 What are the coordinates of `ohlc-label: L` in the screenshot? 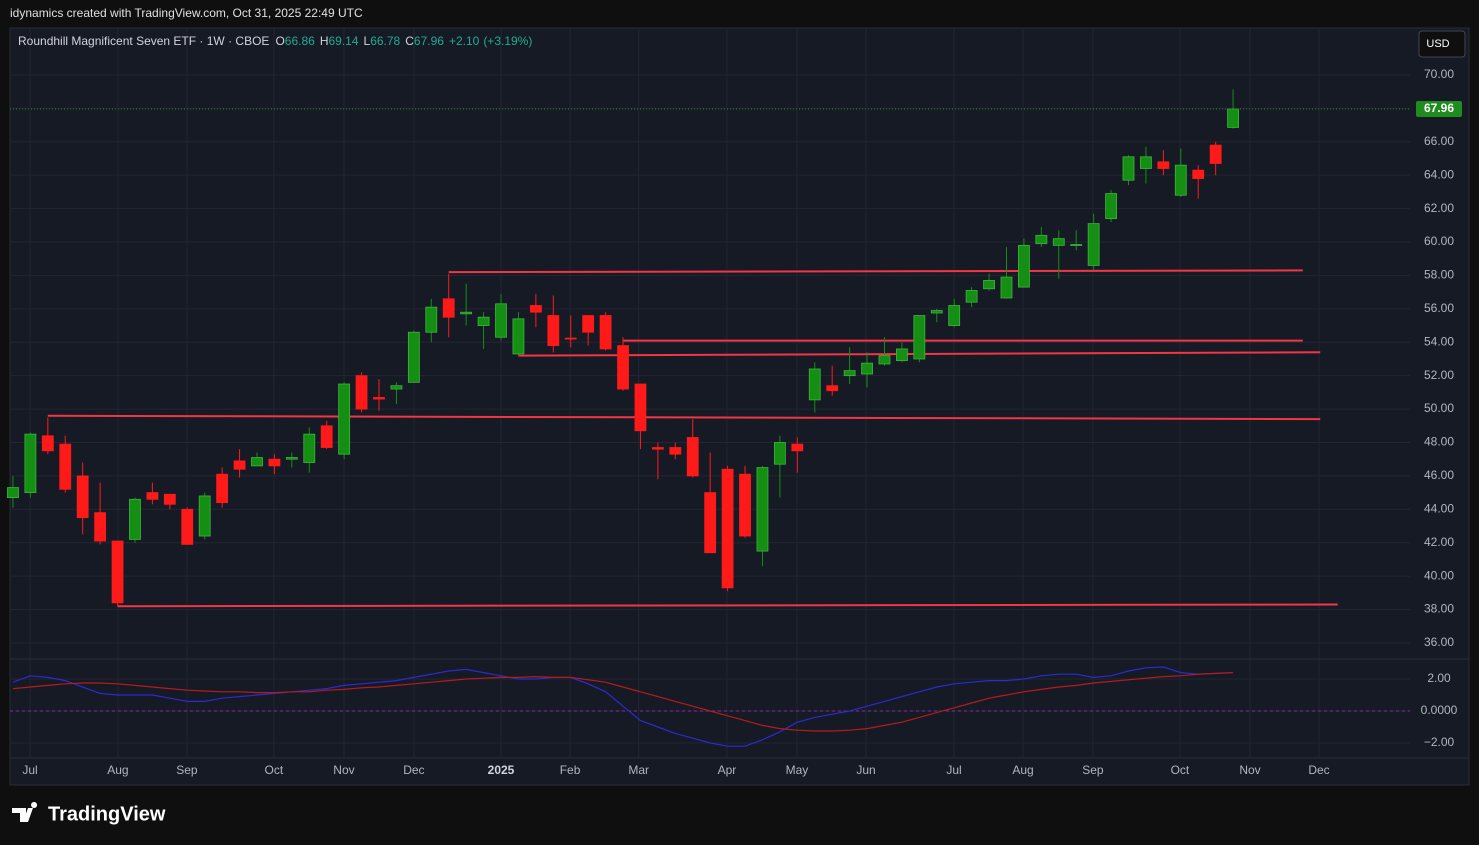 It's located at (367, 41).